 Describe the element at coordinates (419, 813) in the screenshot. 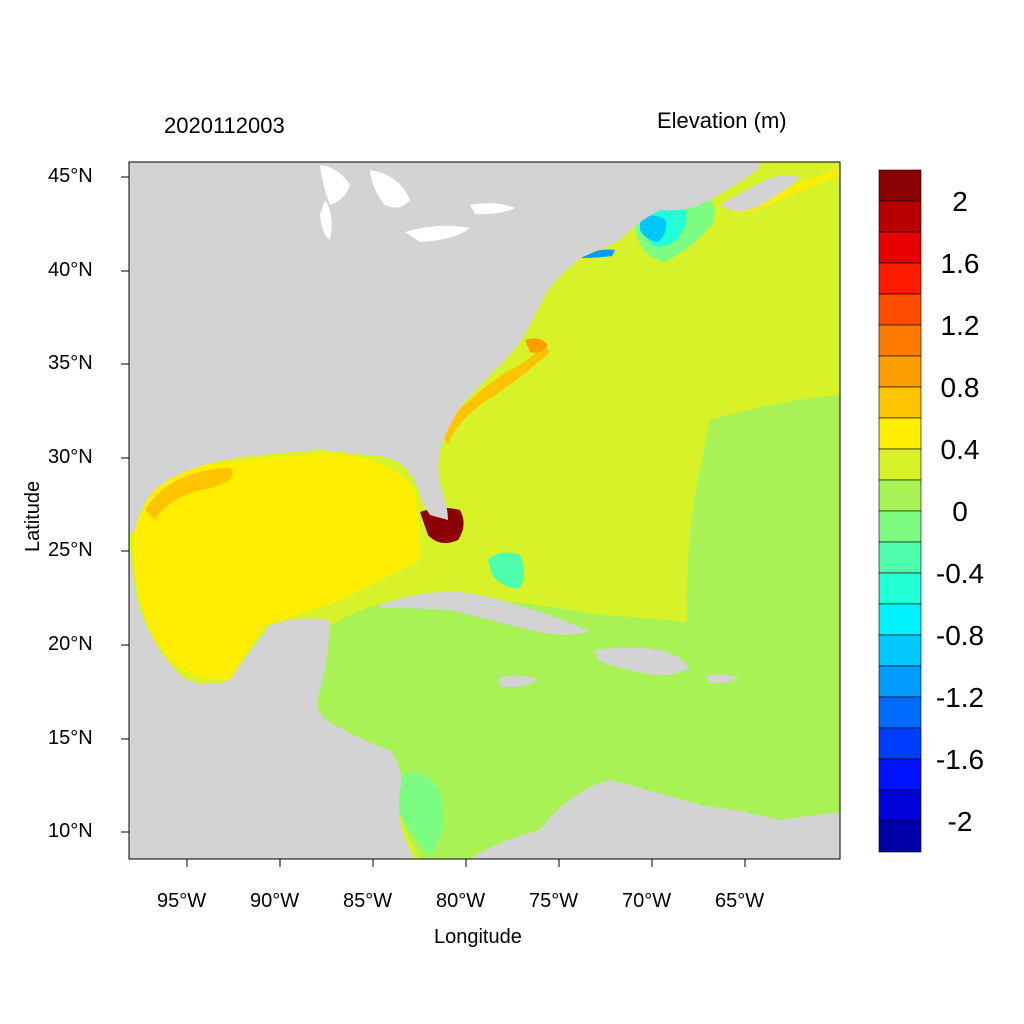

I see `panama-bight` at that location.